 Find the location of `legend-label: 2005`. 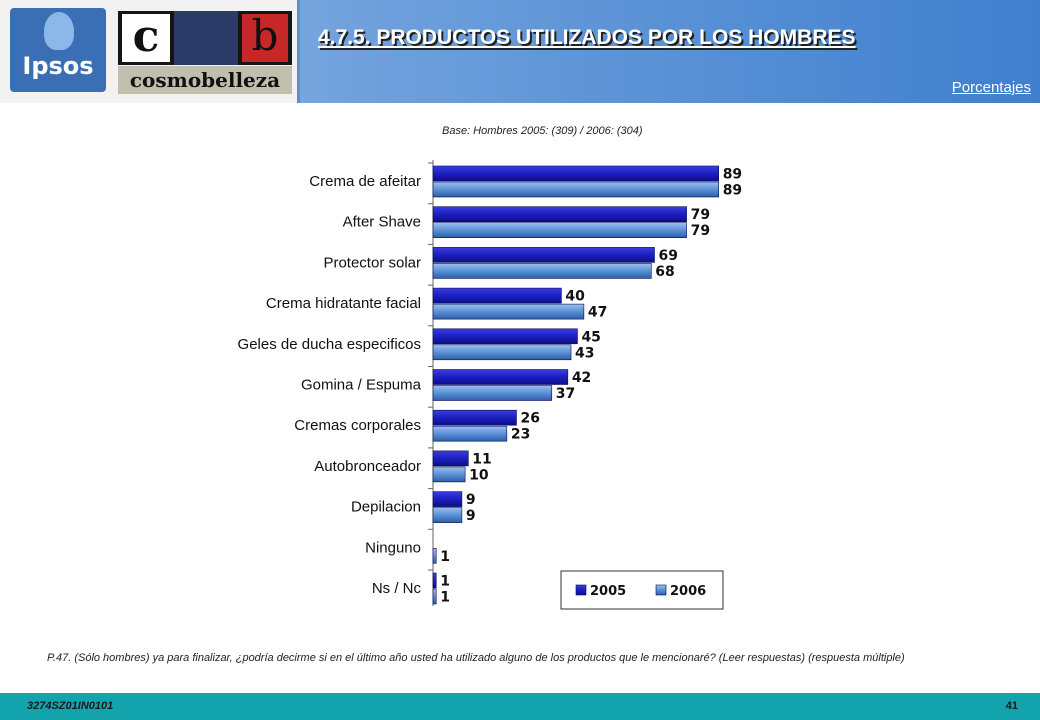

legend-label: 2005 is located at coordinates (608, 591).